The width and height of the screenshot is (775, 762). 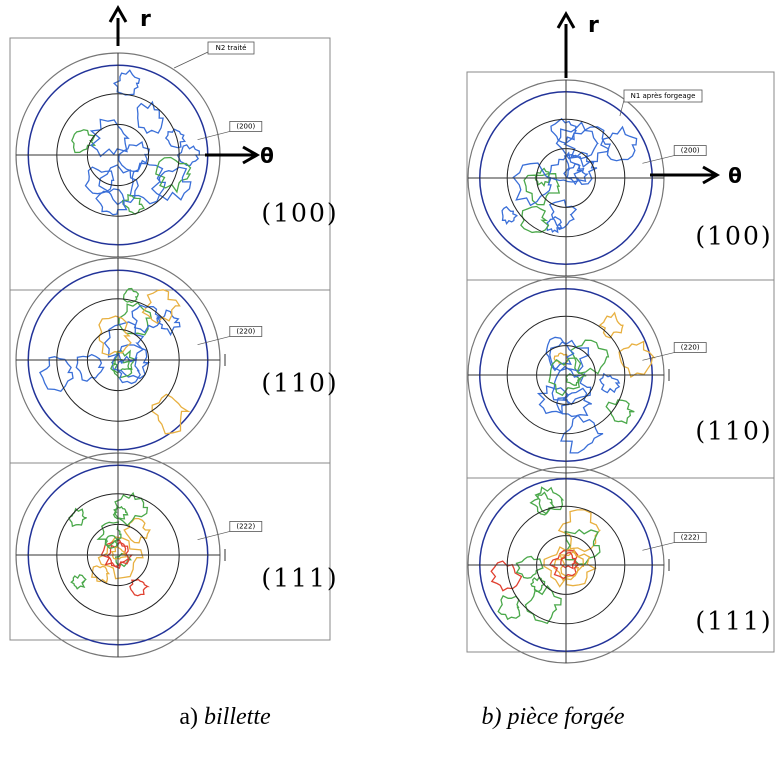 I want to click on caption-prefix: b), so click(x=491, y=717).